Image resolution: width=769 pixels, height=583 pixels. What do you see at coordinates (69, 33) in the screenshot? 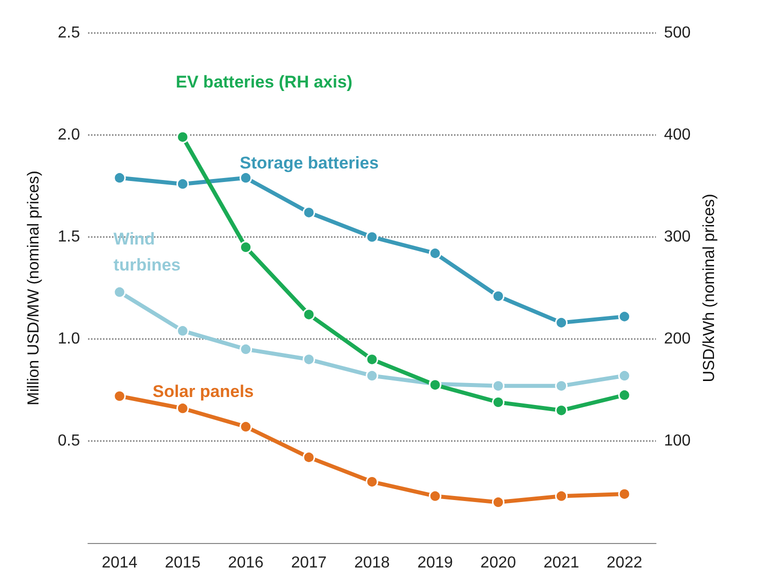
I see `y-tick-label: 2.5` at bounding box center [69, 33].